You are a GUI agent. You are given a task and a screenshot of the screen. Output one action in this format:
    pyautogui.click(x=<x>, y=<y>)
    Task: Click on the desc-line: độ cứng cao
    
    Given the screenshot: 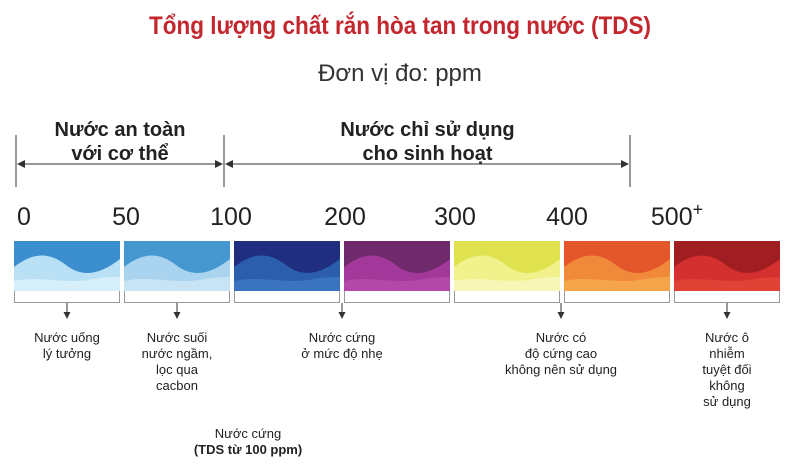 What is the action you would take?
    pyautogui.click(x=561, y=353)
    